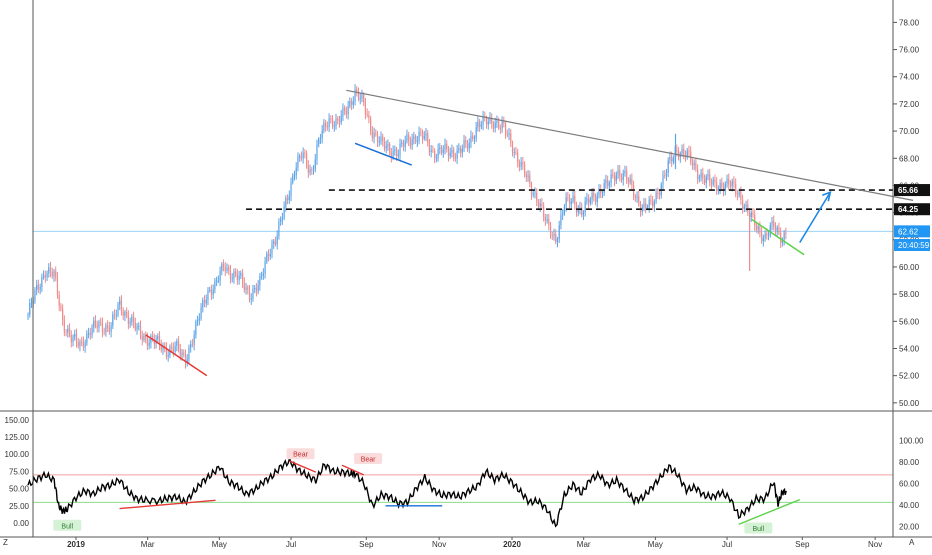  What do you see at coordinates (909, 376) in the screenshot?
I see `price-axis-tick-label: 52.00` at bounding box center [909, 376].